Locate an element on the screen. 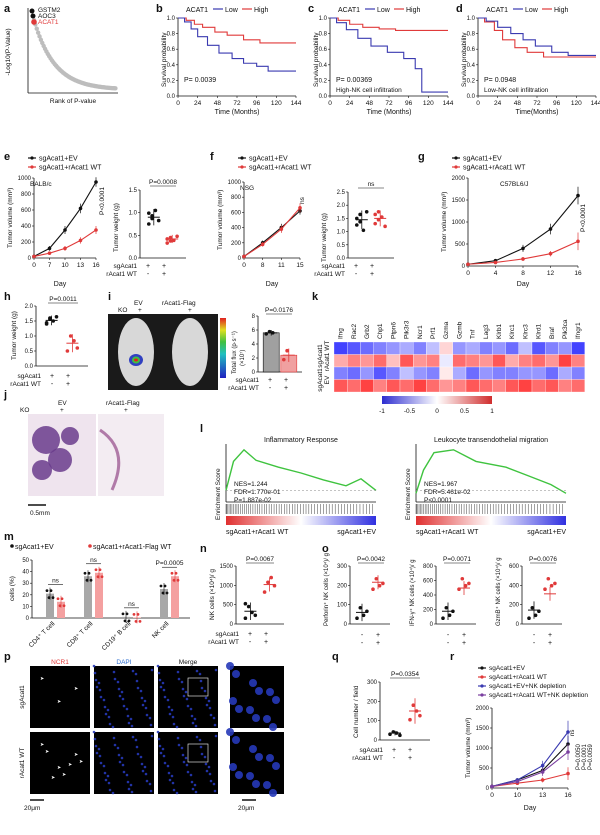 The height and width of the screenshot is (835, 600). b-xlabel: Time (Months) is located at coordinates (237, 112).